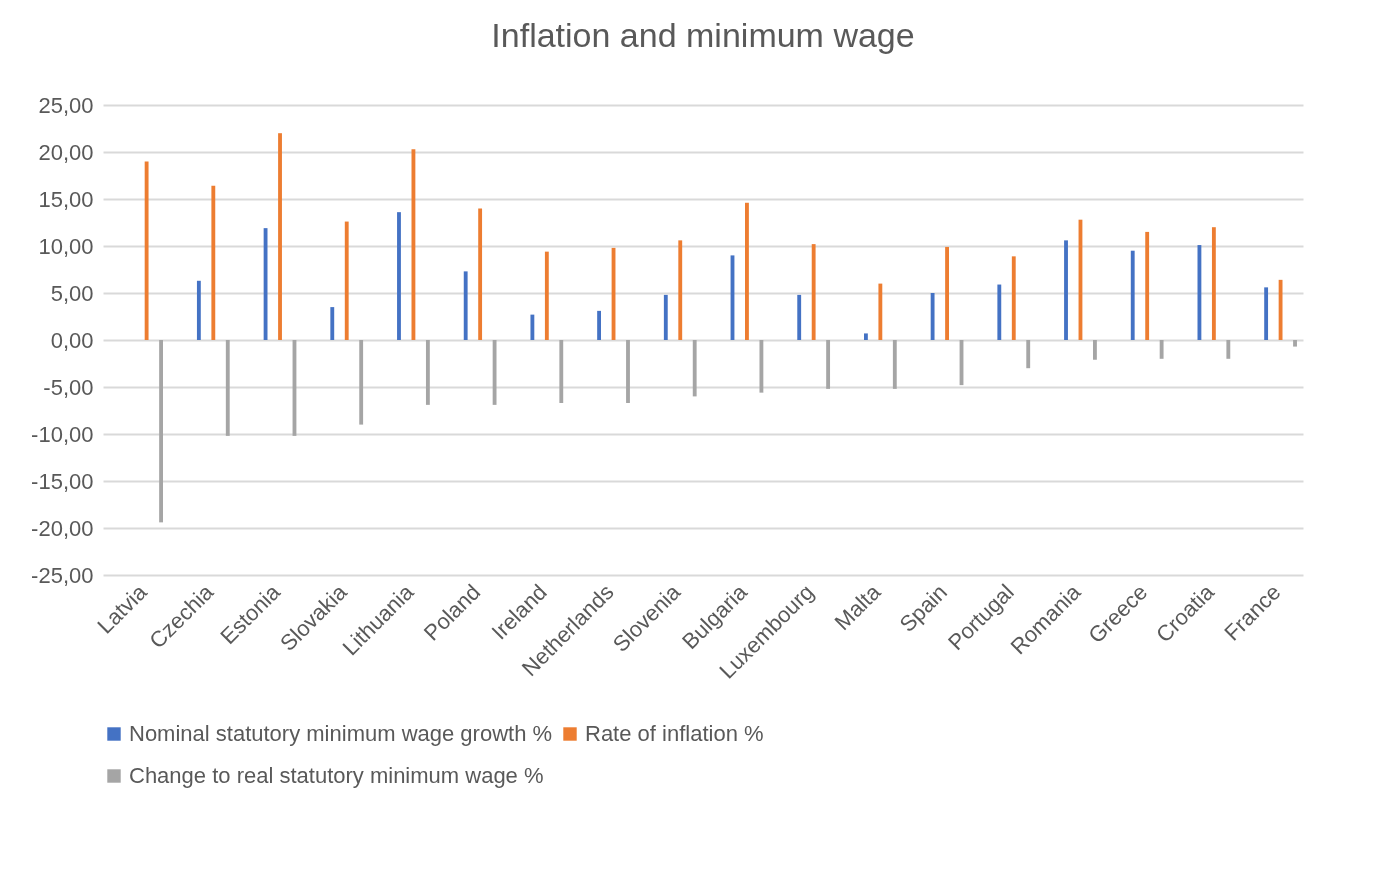 This screenshot has width=1384, height=881. What do you see at coordinates (66, 105) in the screenshot?
I see `y-tick-label: 25,00` at bounding box center [66, 105].